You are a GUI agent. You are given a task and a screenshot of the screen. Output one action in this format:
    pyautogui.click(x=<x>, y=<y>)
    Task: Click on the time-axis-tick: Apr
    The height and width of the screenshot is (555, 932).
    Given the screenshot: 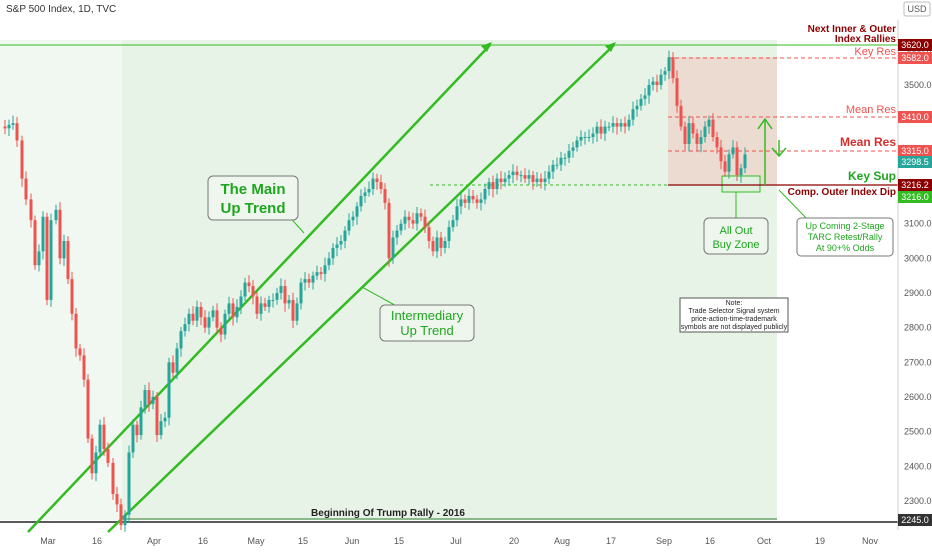 What is the action you would take?
    pyautogui.click(x=154, y=541)
    